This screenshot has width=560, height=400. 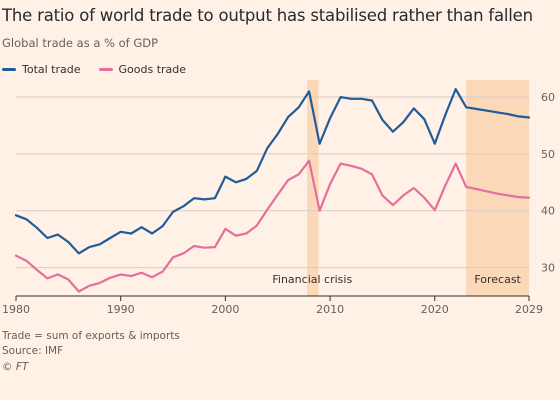 What do you see at coordinates (497, 279) in the screenshot?
I see `region-label-forecast: Forecast` at bounding box center [497, 279].